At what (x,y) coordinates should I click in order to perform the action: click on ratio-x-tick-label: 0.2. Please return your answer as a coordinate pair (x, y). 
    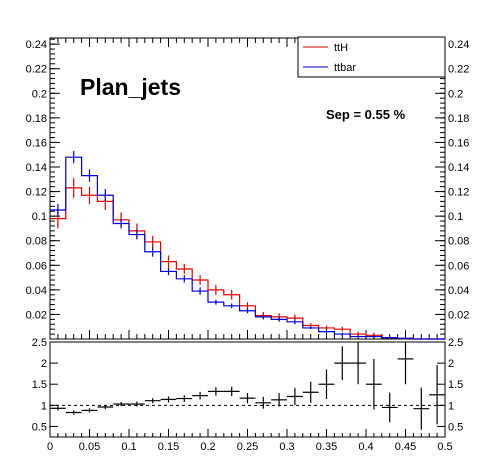
    Looking at the image, I should click on (207, 447).